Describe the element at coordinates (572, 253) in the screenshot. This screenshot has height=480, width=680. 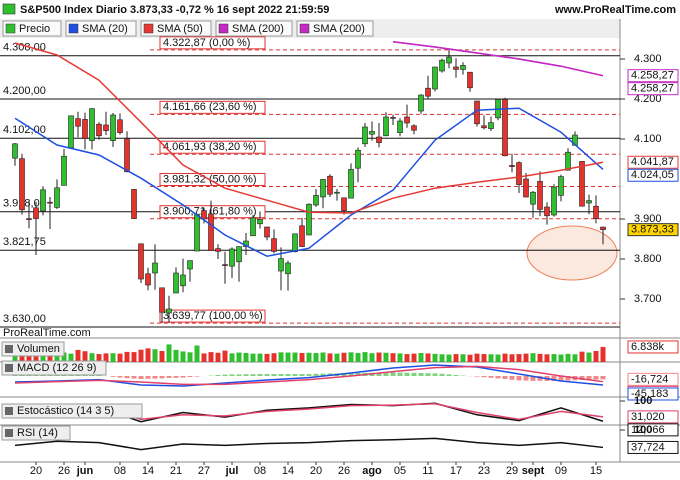
I see `highlight-ellipse` at that location.